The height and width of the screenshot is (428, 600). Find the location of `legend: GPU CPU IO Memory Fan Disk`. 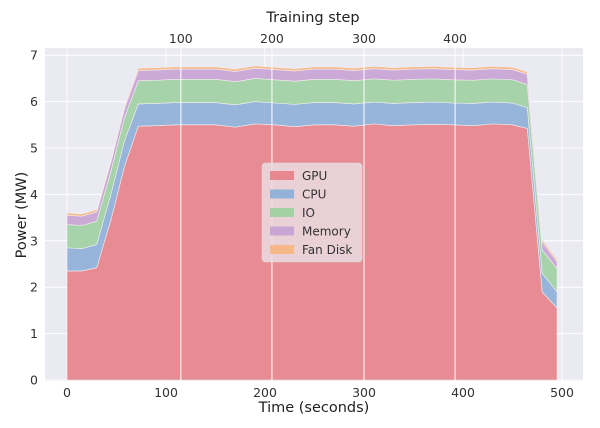

legend: GPU CPU IO Memory Fan Disk is located at coordinates (312, 212).